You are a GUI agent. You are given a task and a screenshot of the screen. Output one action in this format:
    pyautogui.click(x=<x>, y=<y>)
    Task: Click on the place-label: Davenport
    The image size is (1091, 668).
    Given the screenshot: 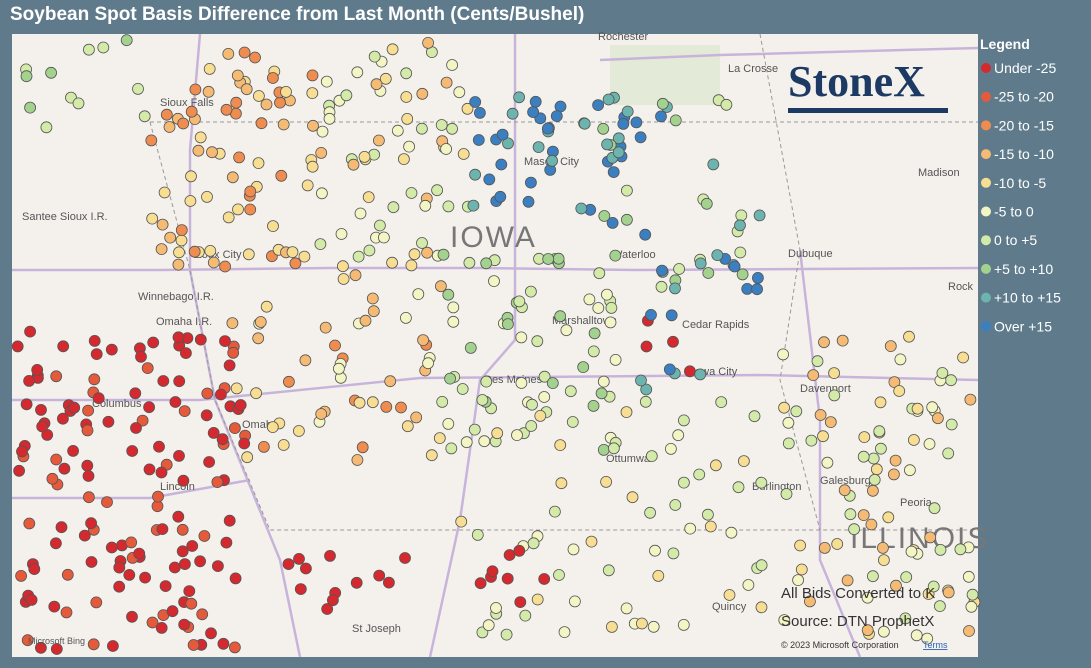 What is the action you would take?
    pyautogui.click(x=825, y=389)
    